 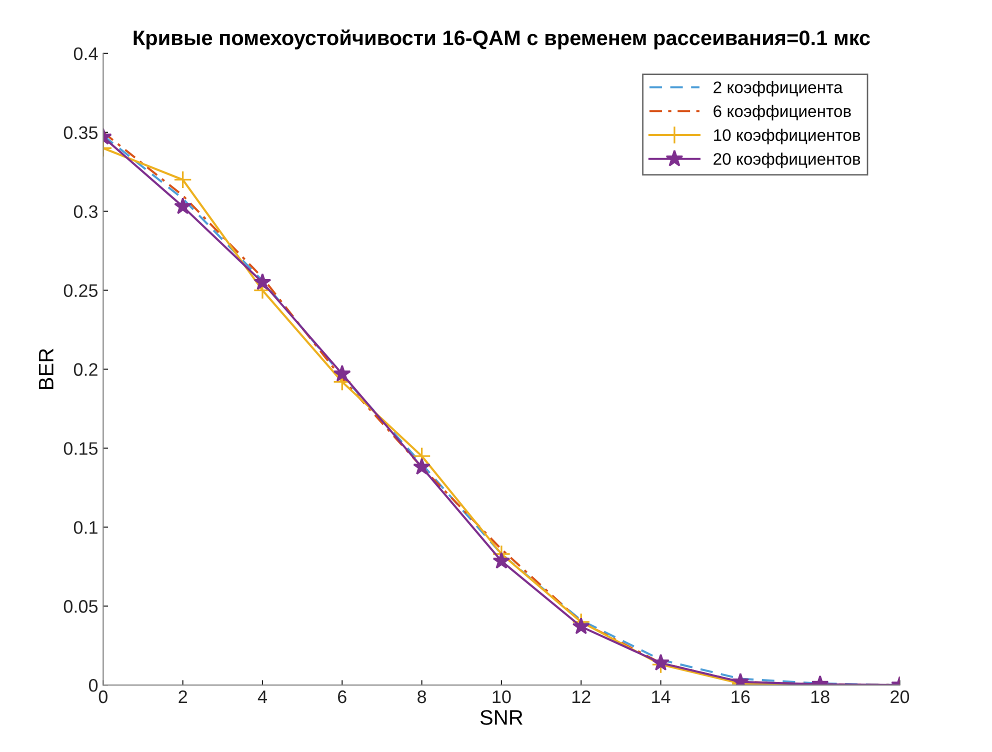 What do you see at coordinates (86, 369) in the screenshot?
I see `y-tick-label: 0.2` at bounding box center [86, 369].